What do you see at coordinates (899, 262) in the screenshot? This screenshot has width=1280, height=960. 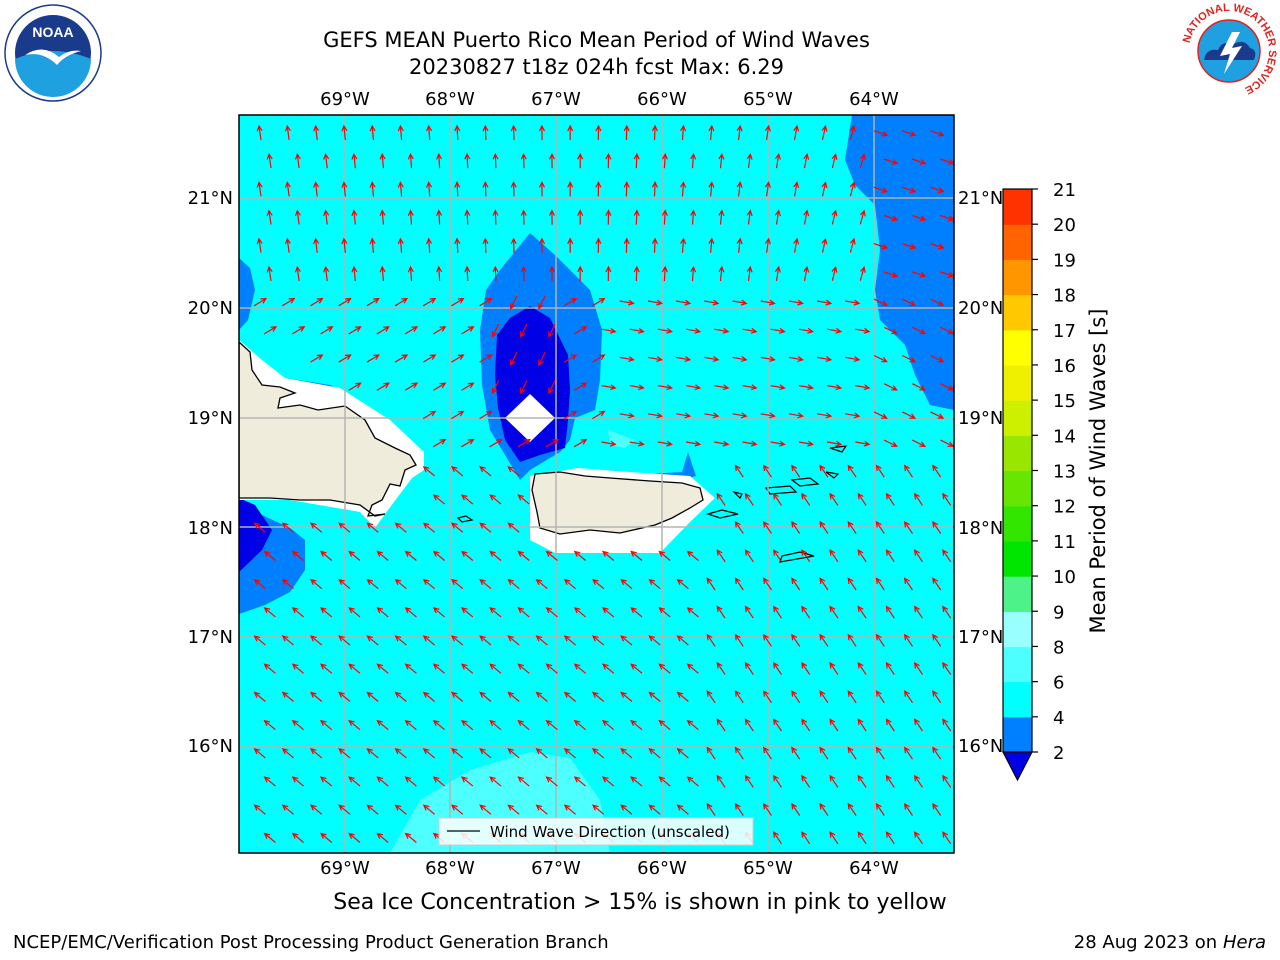 I see `ocean-2-4s-region-east` at bounding box center [899, 262].